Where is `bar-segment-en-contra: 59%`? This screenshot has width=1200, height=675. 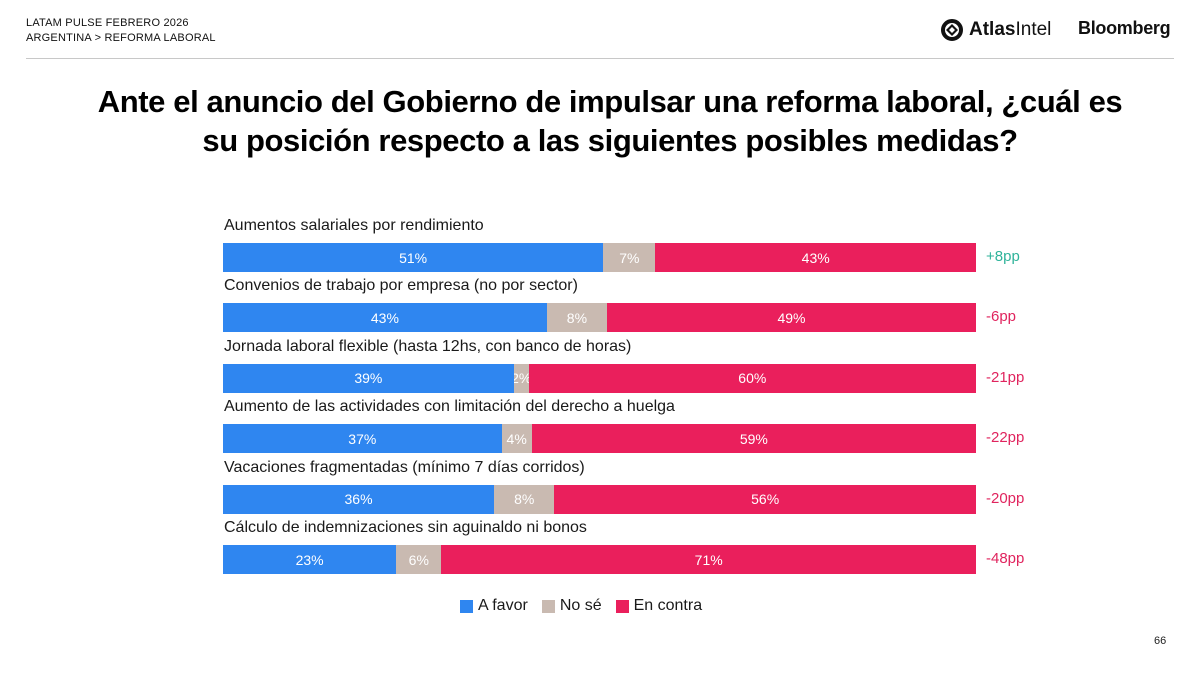
bar-segment-en-contra: 59% is located at coordinates (753, 439).